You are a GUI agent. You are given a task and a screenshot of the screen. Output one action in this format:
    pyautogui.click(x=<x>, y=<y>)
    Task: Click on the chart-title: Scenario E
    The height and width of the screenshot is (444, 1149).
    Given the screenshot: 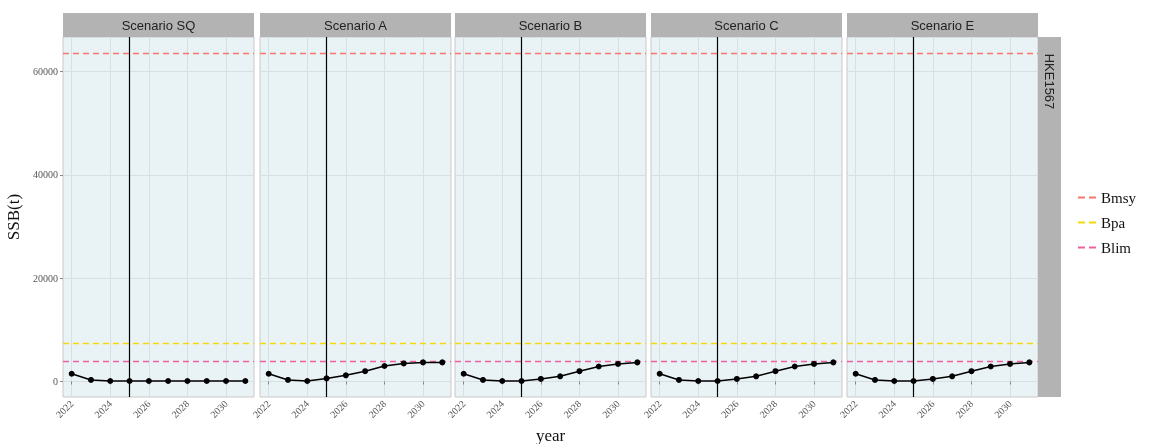 What is the action you would take?
    pyautogui.click(x=942, y=25)
    